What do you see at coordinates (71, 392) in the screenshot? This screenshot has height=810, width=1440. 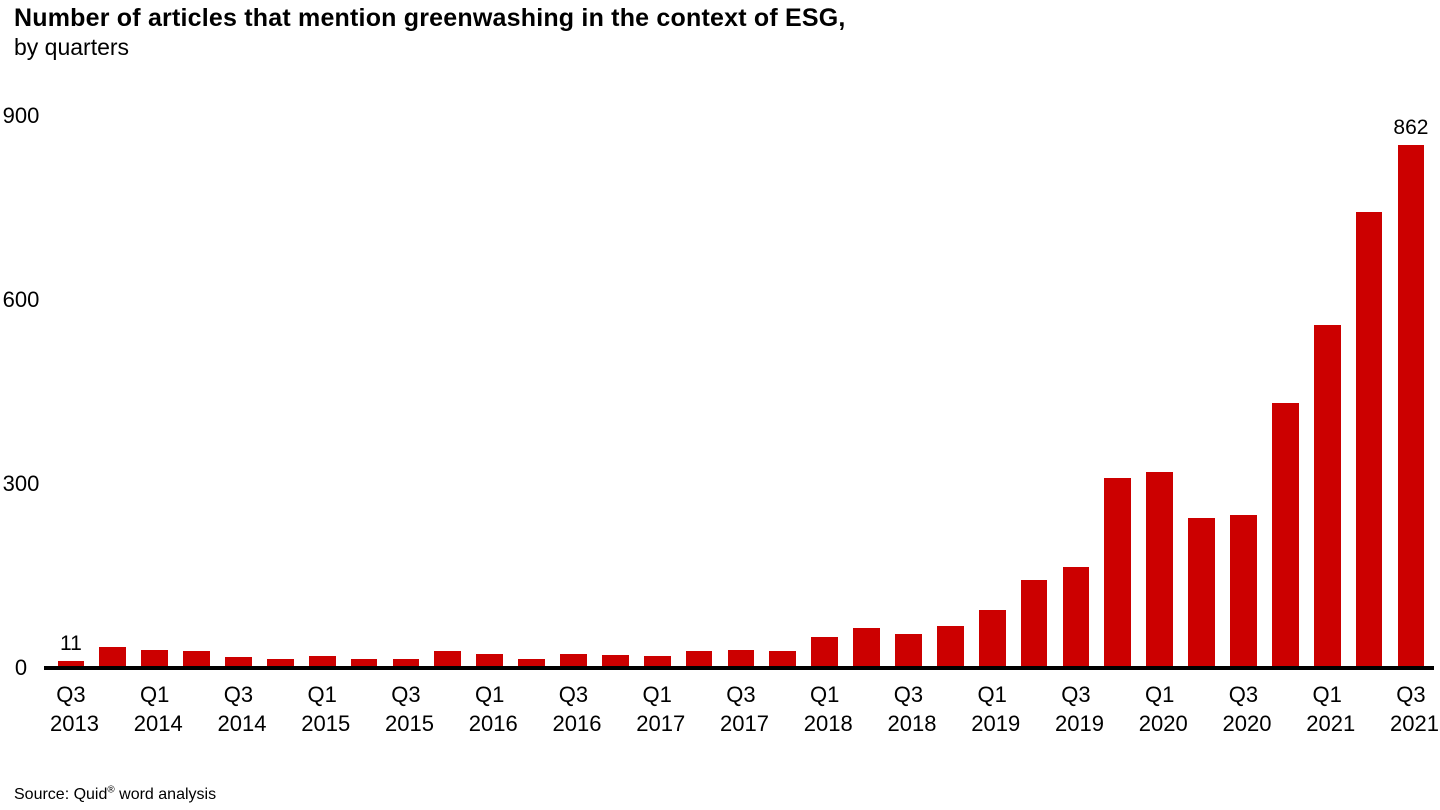 I see `bar-slot: 11` at bounding box center [71, 392].